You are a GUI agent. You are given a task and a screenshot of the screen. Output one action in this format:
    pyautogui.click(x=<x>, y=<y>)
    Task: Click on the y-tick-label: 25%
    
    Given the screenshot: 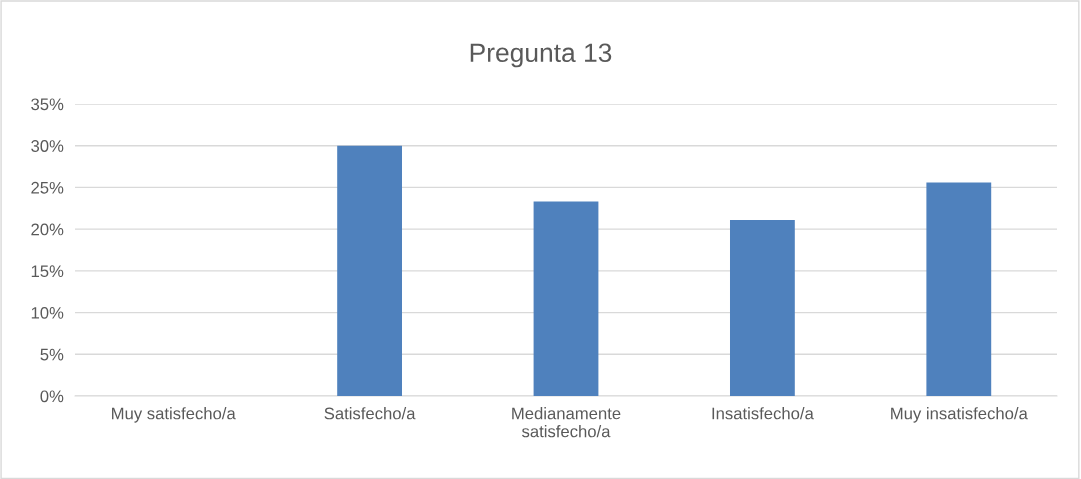 What is the action you would take?
    pyautogui.click(x=47, y=187)
    